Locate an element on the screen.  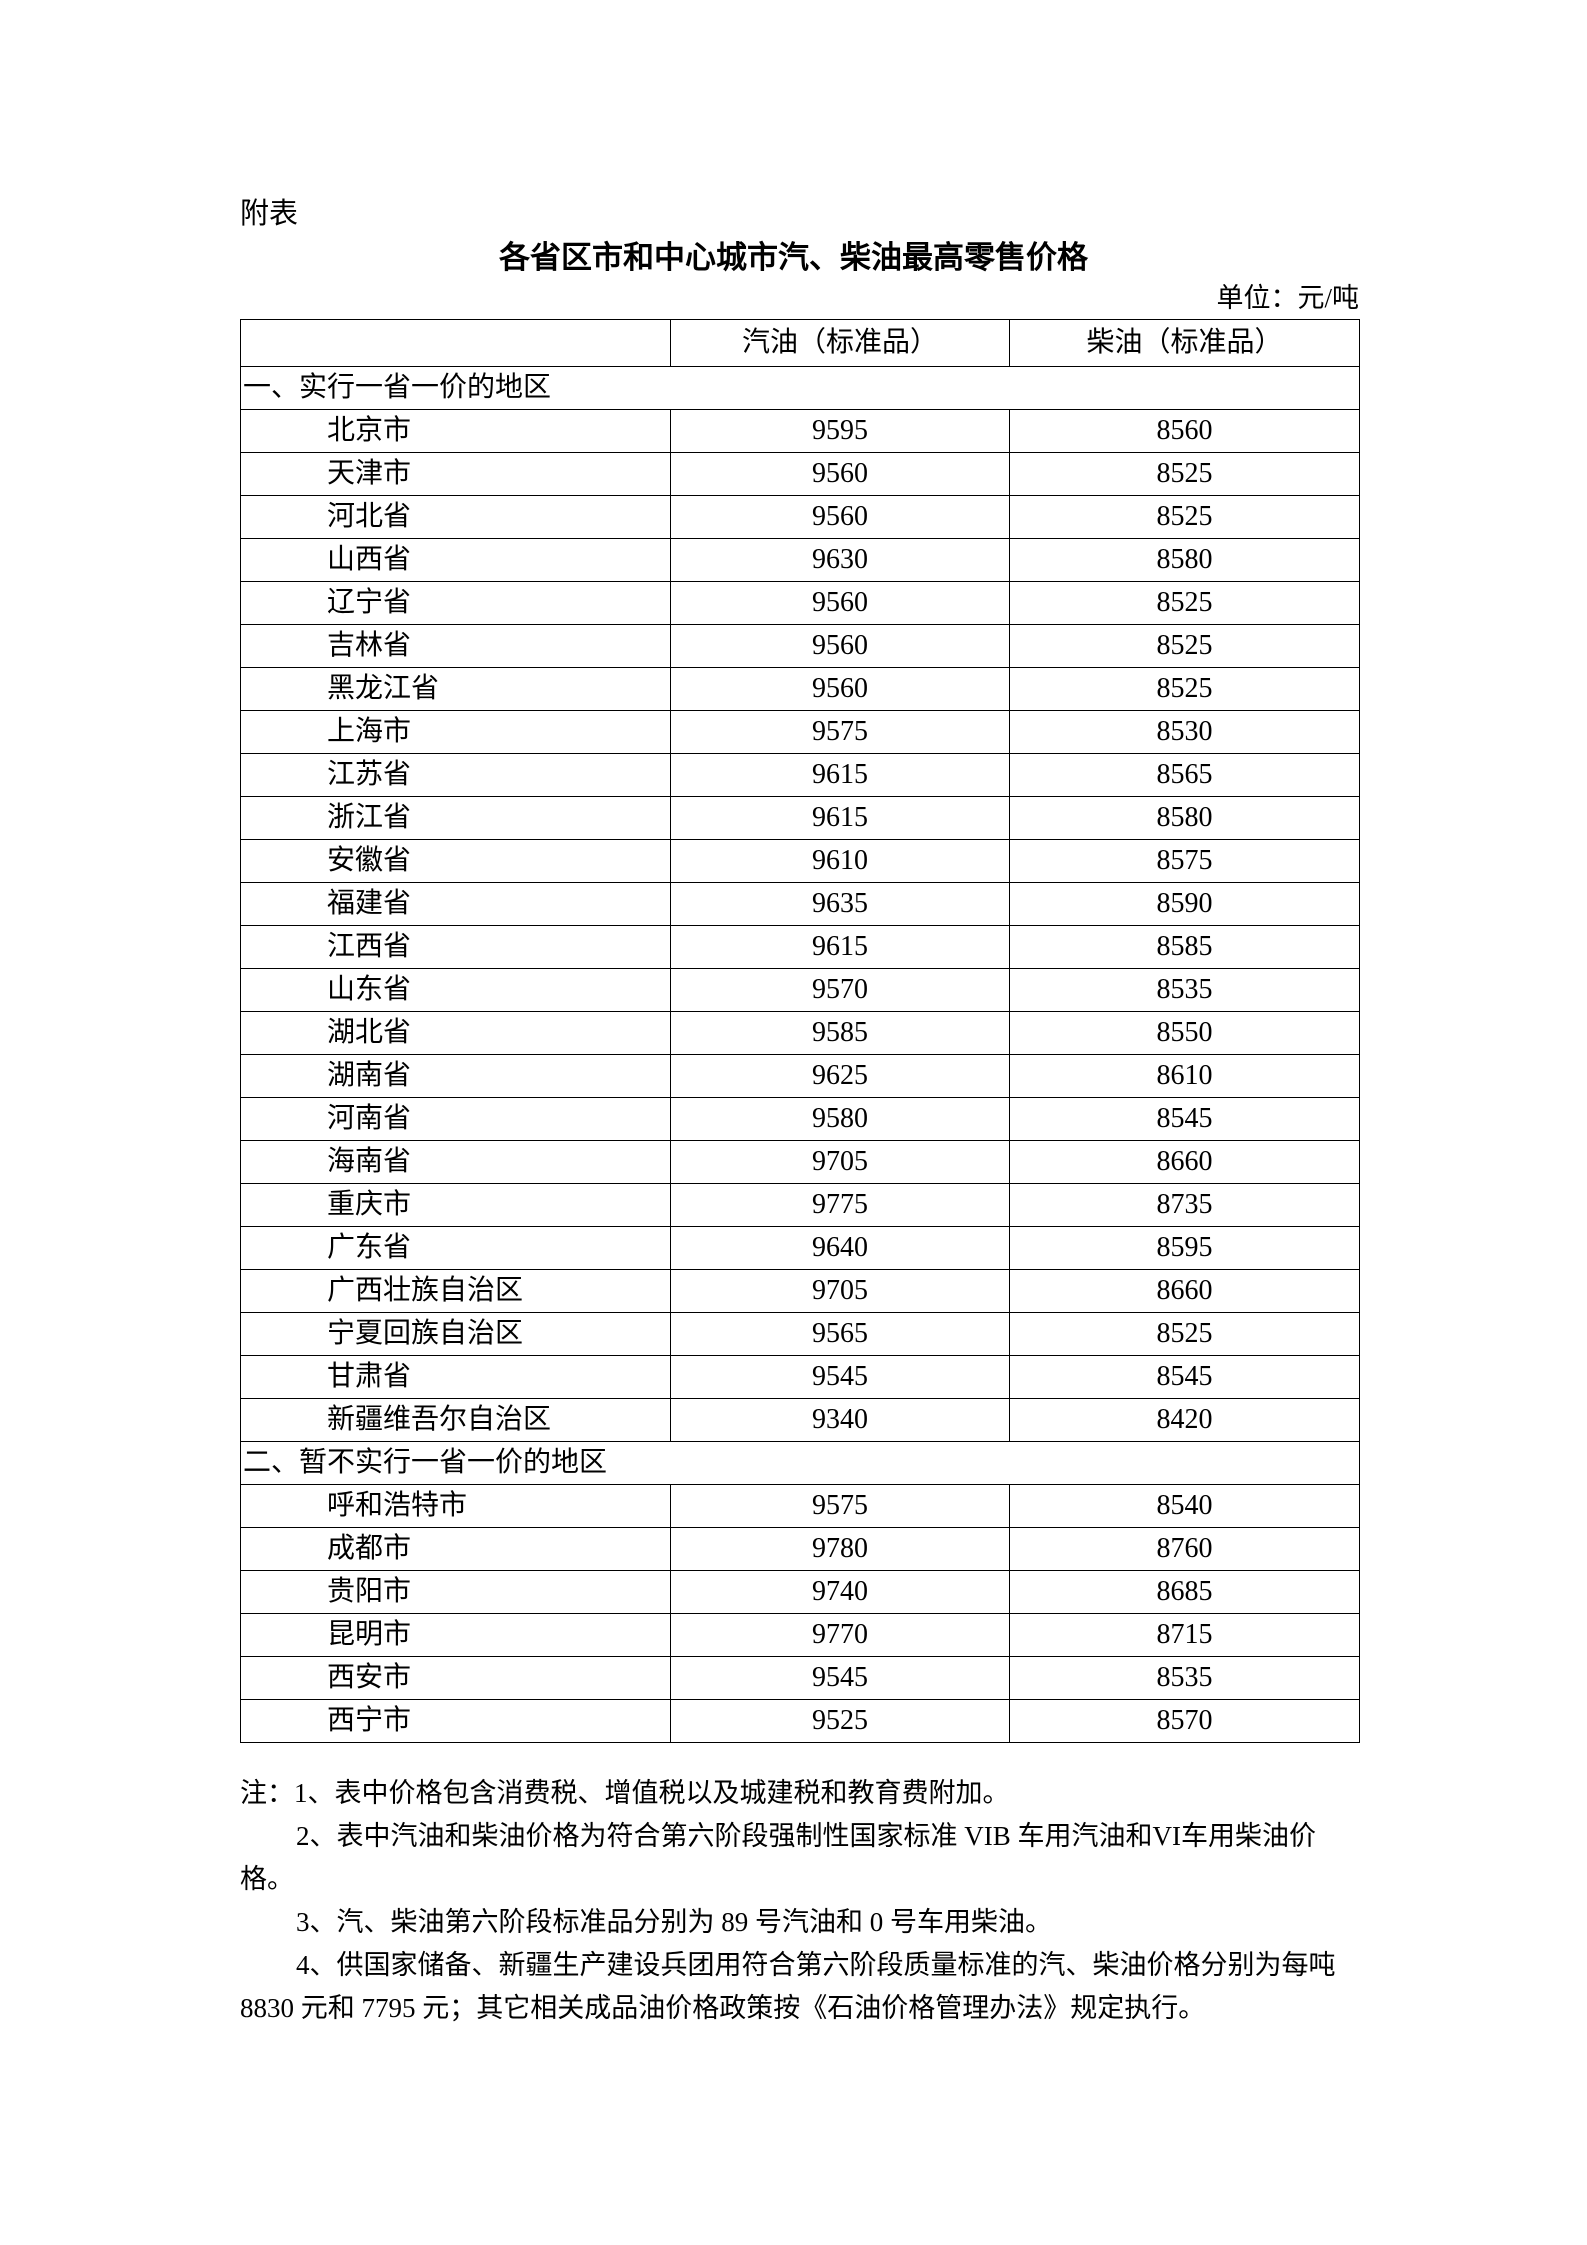
table-row: 宁夏回族自治区 9565 8525 is located at coordinates (800, 1334).